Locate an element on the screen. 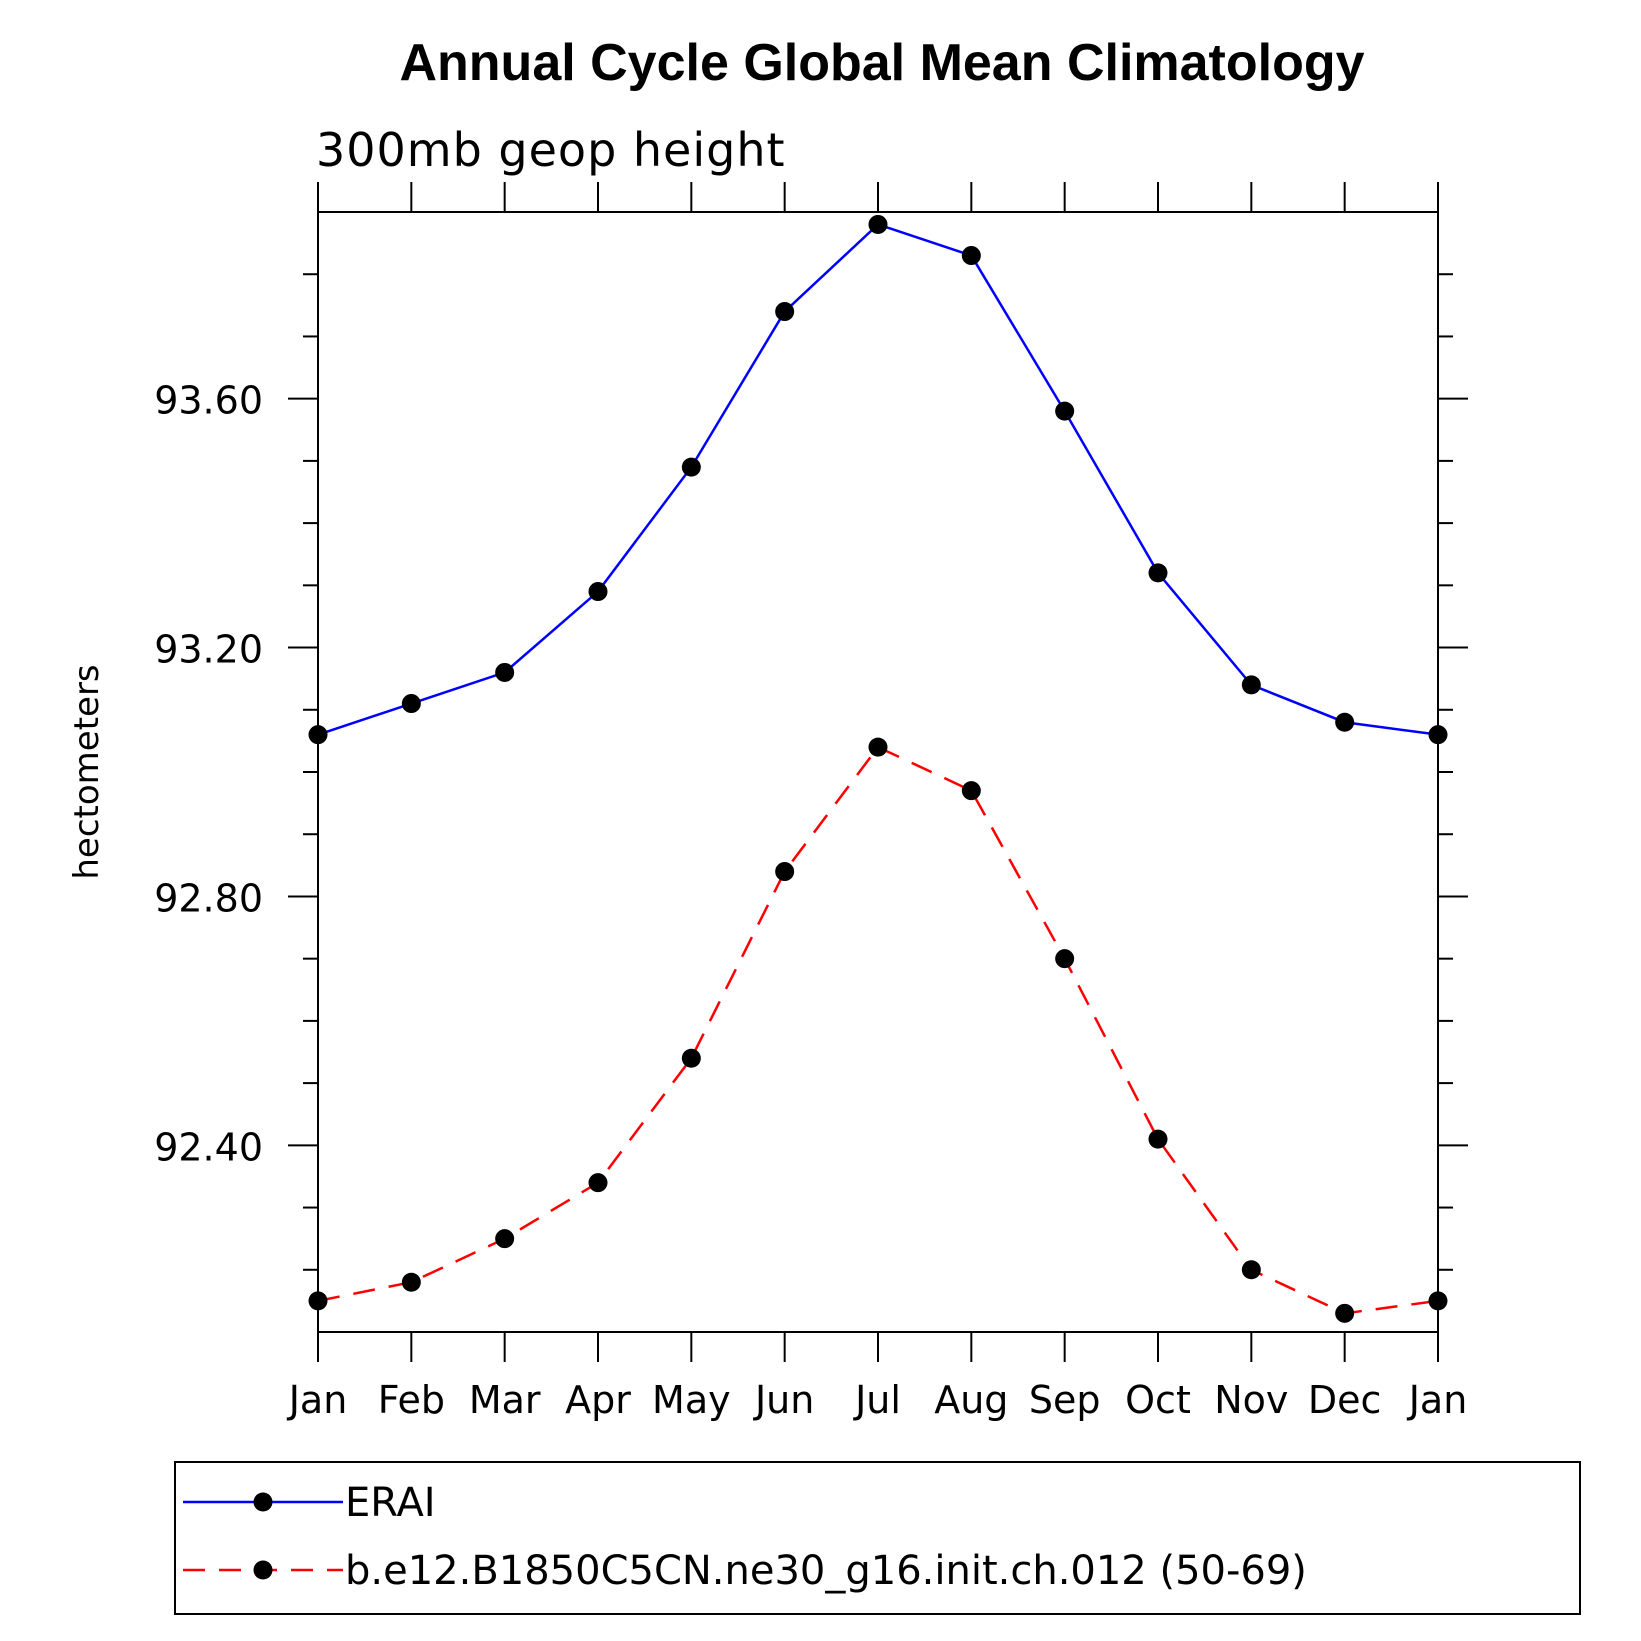  x-tick-label: Jun is located at coordinates (783, 1400).